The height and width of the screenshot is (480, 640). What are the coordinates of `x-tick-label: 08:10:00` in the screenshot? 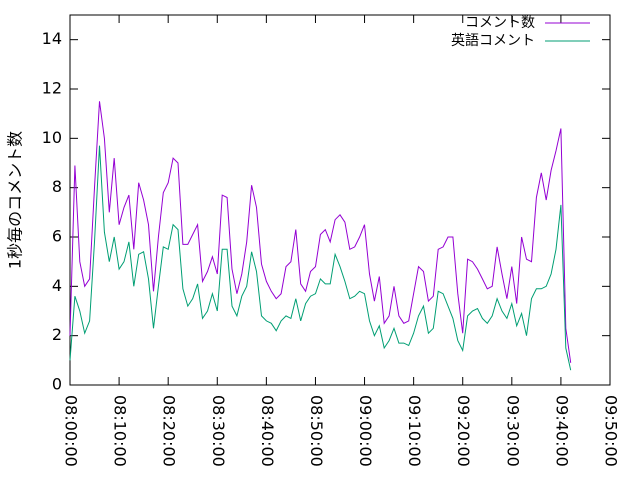 It's located at (120, 431).